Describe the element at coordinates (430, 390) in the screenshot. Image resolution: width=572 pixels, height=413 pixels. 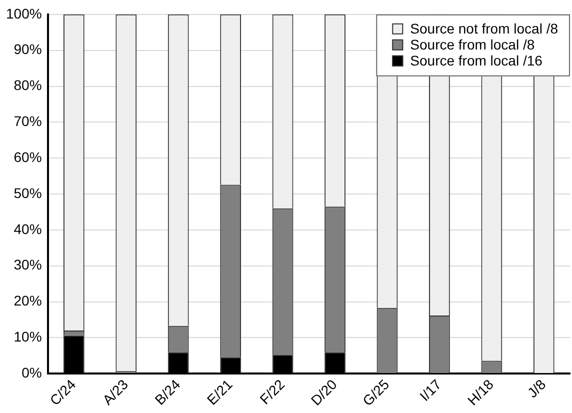
I see `x-tick-label: I/17` at that location.